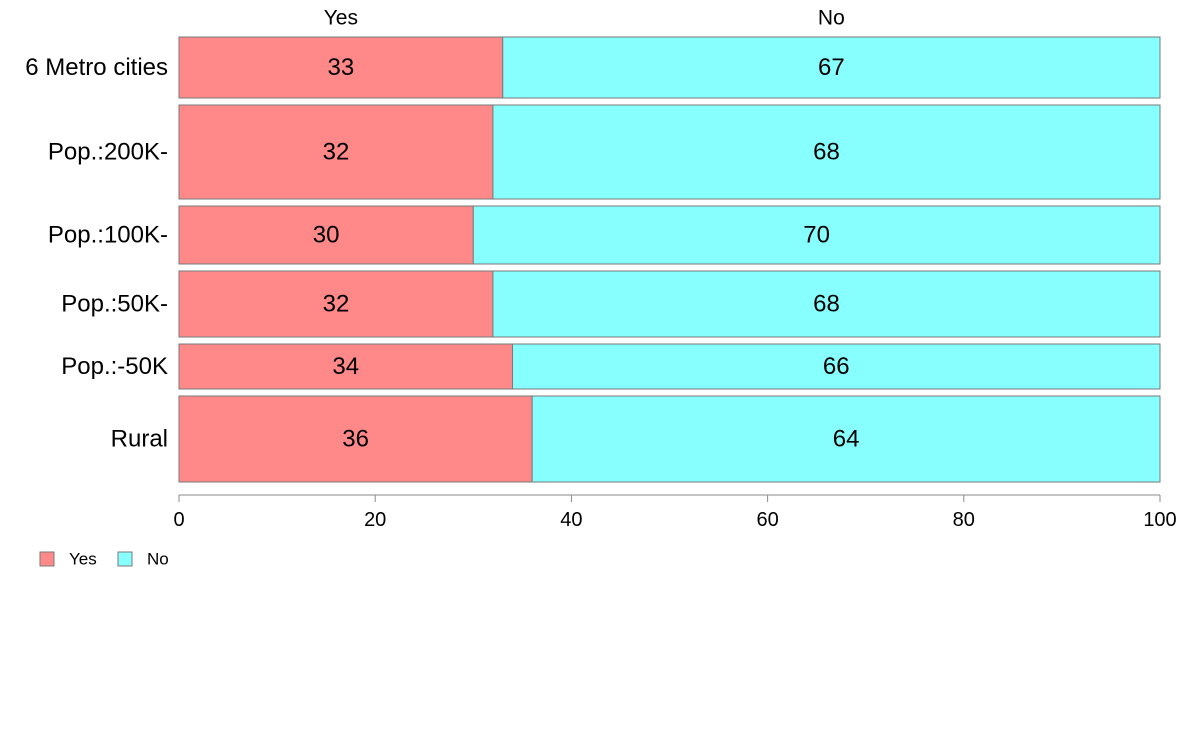 The height and width of the screenshot is (736, 1188). I want to click on x-tick-label: 20, so click(375, 520).